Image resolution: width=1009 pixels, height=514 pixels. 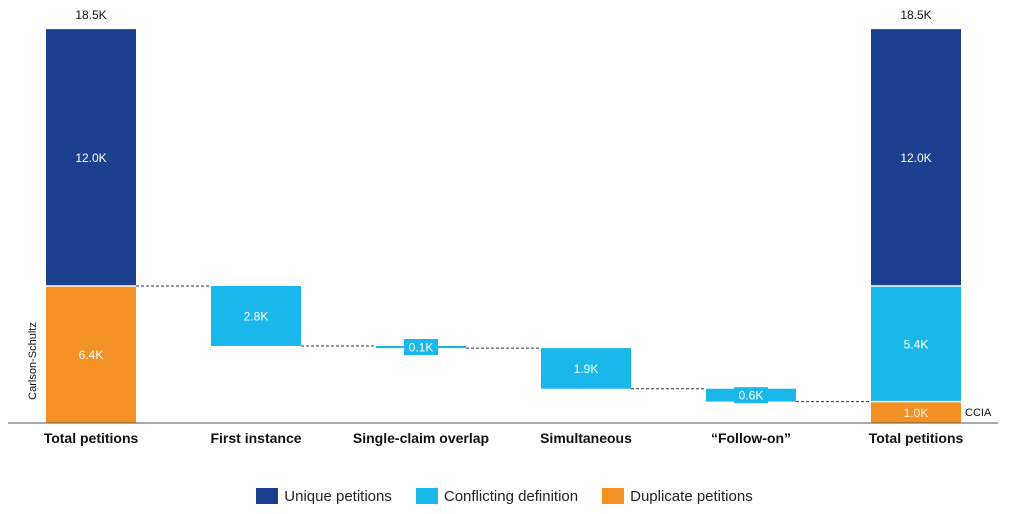 I want to click on category-label-5: Total petitions, so click(x=916, y=438).